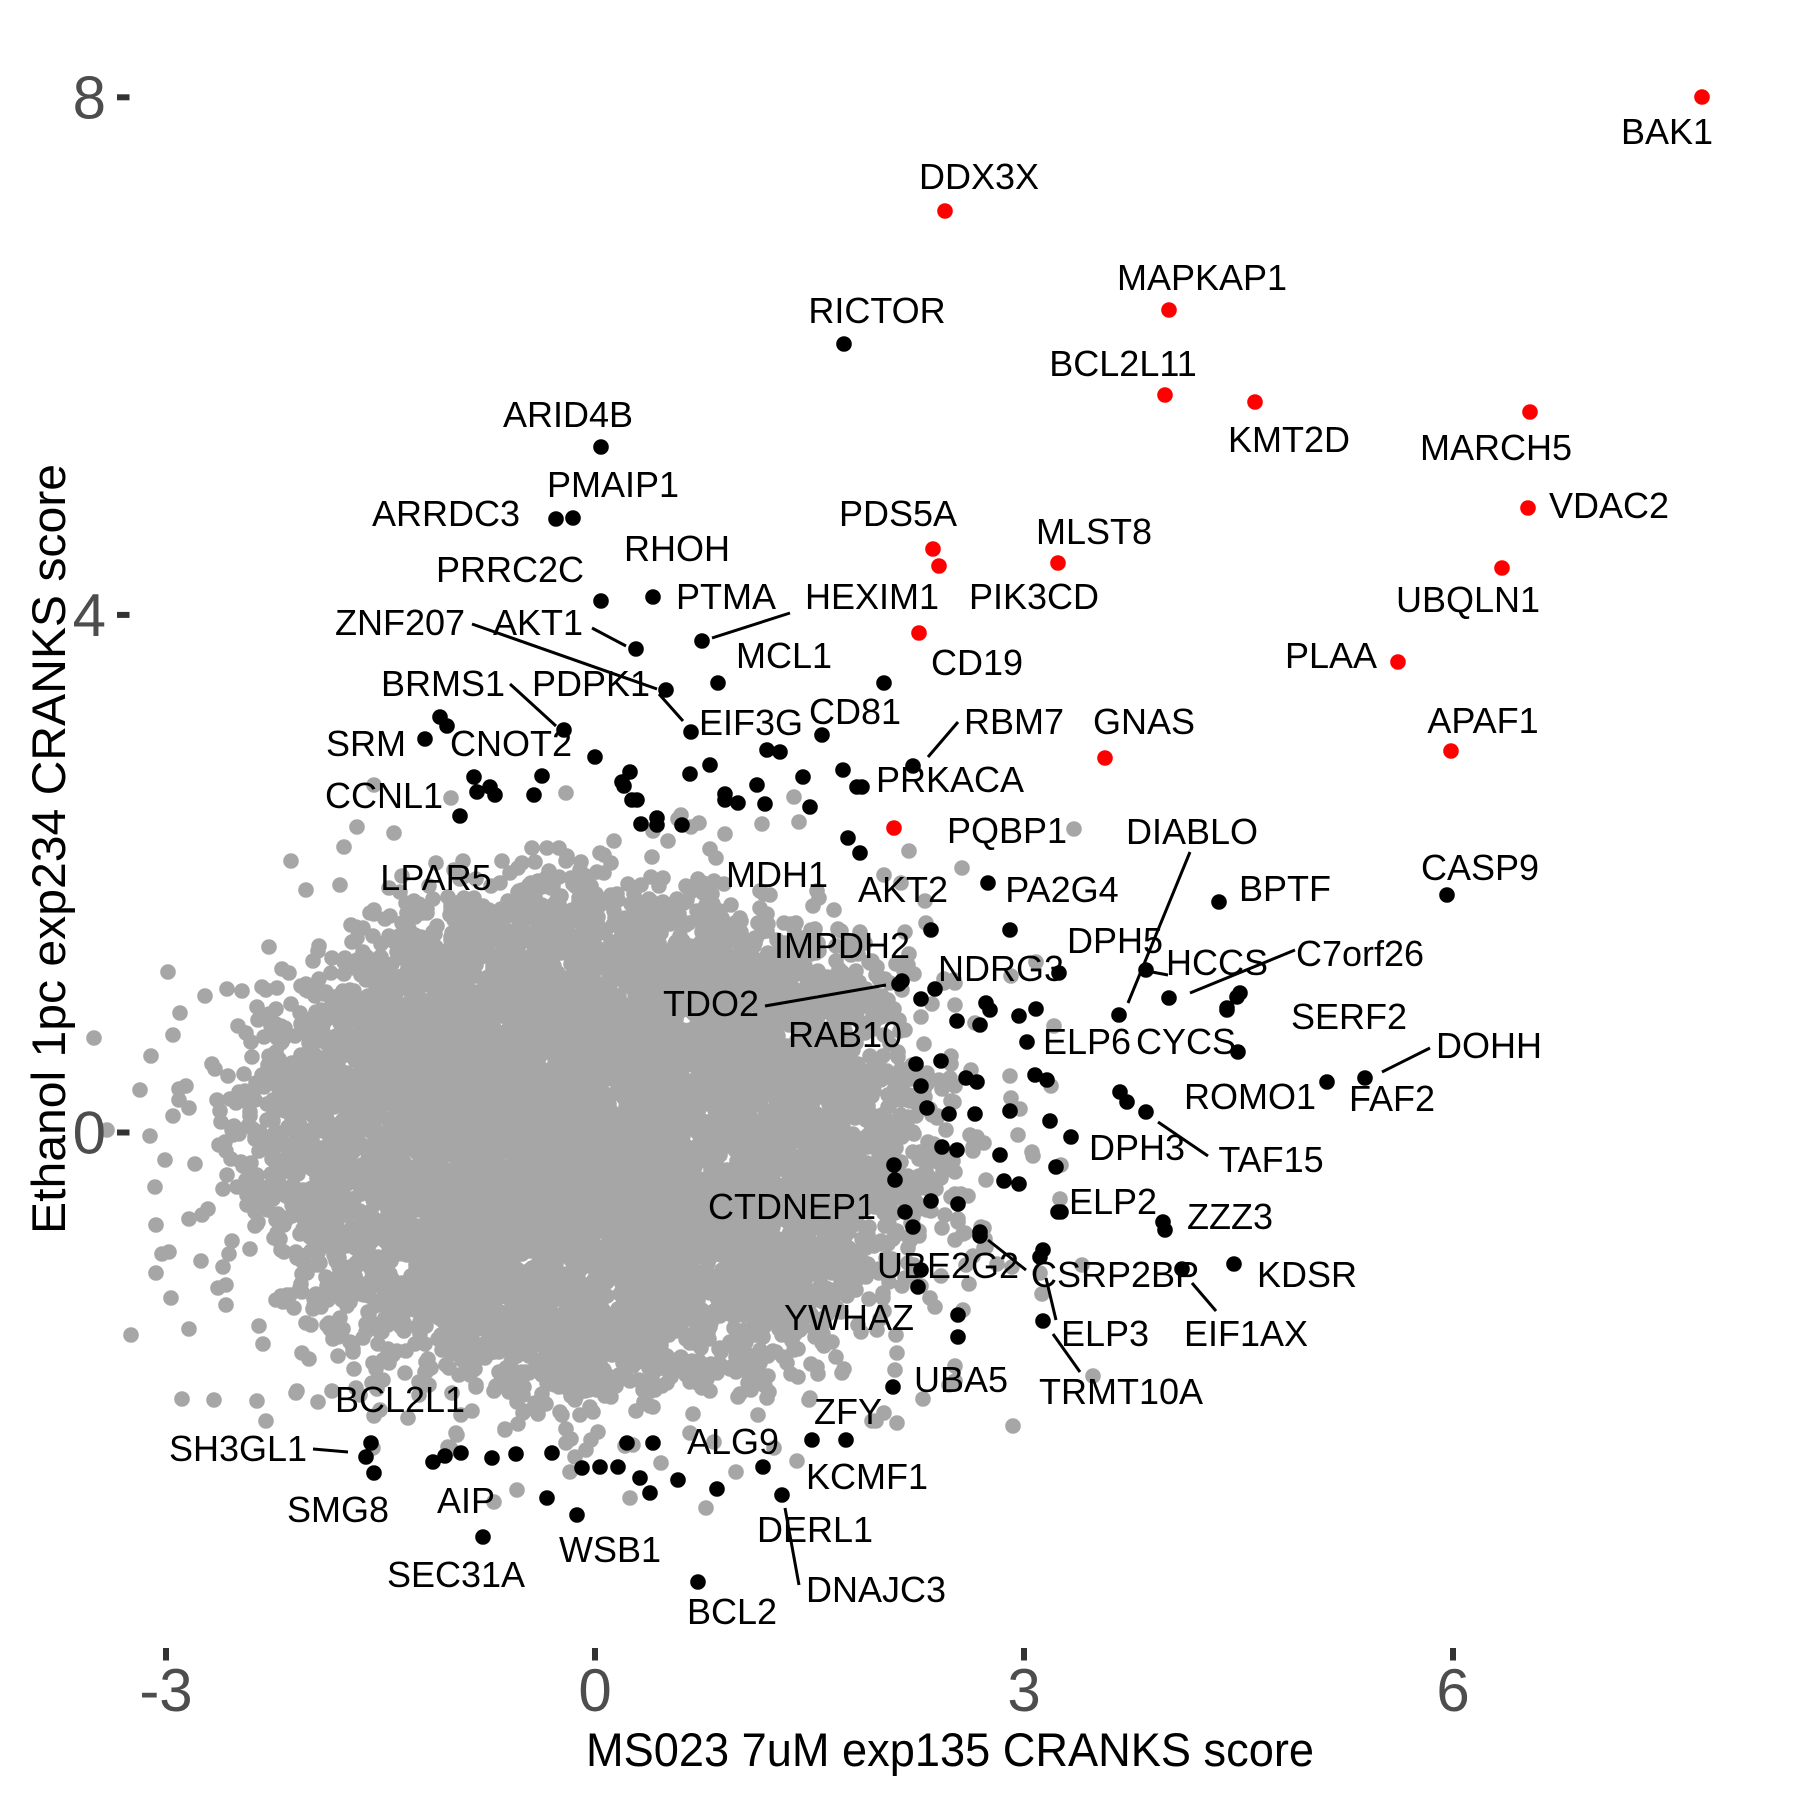 Image resolution: width=1800 pixels, height=1800 pixels. Describe the element at coordinates (89, 615) in the screenshot. I see `svg-text: 4` at that location.